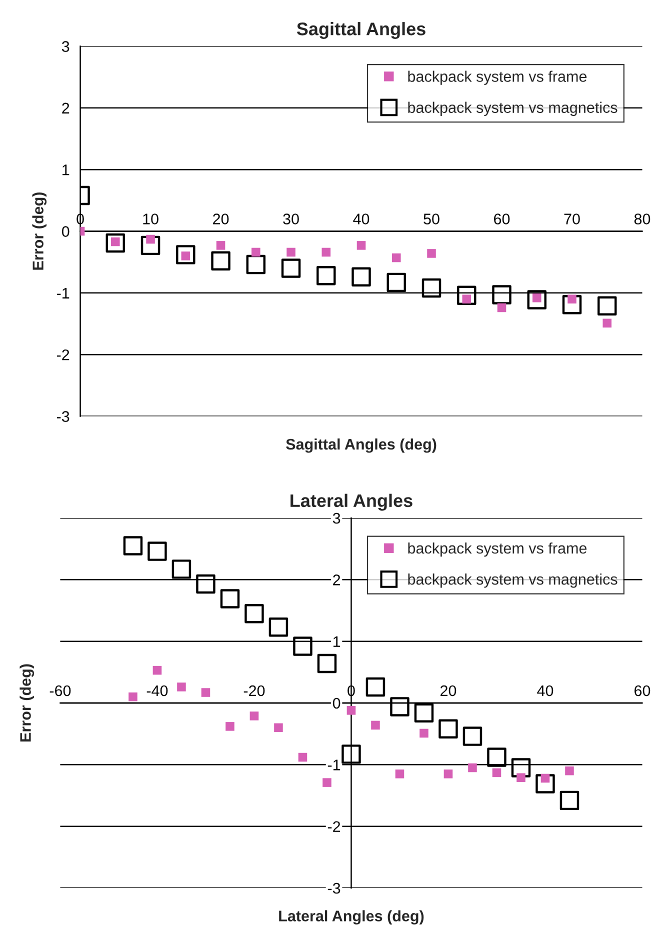  Describe the element at coordinates (60, 690) in the screenshot. I see `x-tick-label: -60` at that location.